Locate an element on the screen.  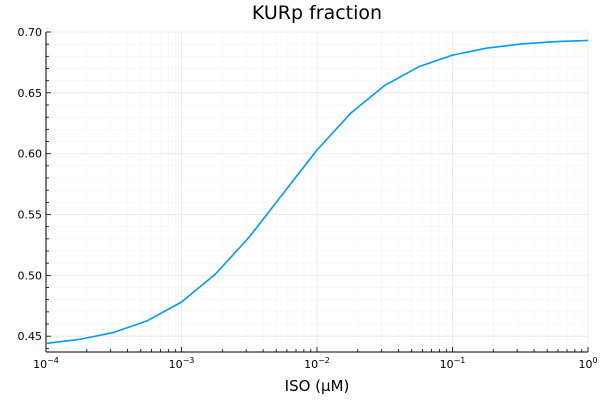
chart-title: KURp fraction is located at coordinates (317, 13).